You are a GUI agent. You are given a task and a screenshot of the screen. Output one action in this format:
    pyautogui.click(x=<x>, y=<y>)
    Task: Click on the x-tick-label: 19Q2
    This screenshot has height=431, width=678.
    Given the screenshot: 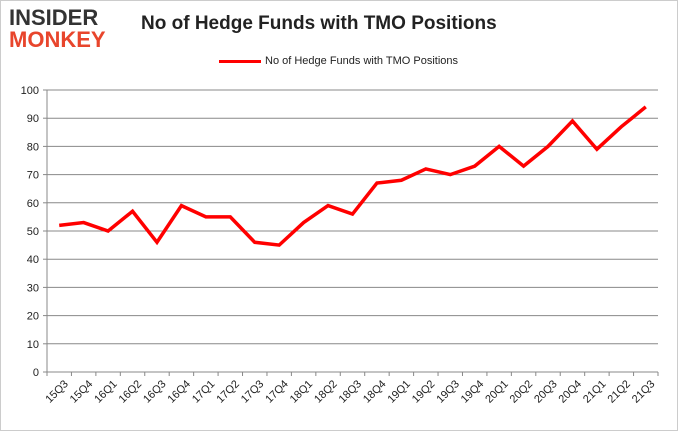 What is the action you would take?
    pyautogui.click(x=424, y=392)
    